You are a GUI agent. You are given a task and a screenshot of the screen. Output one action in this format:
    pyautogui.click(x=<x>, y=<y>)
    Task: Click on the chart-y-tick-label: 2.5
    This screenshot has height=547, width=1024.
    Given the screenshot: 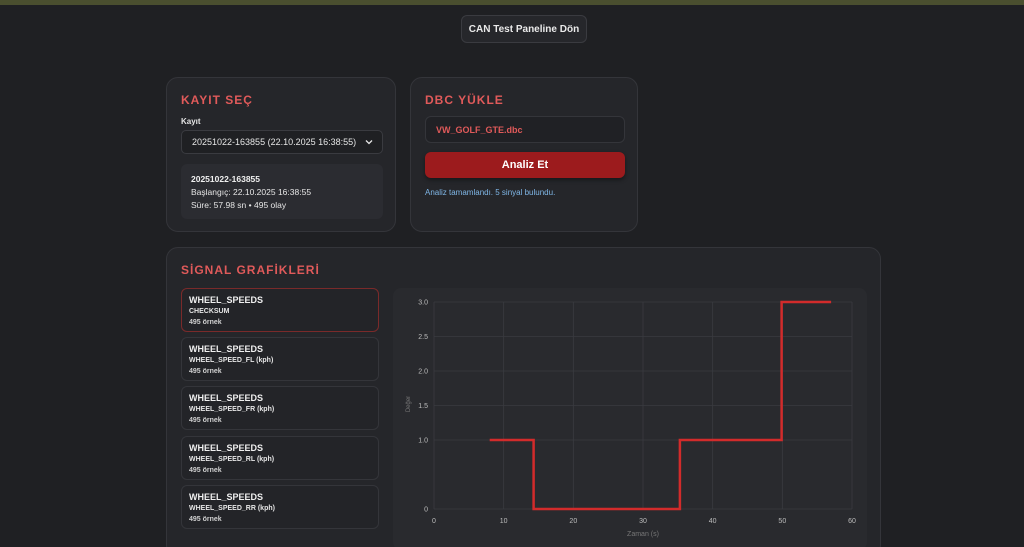 What is the action you would take?
    pyautogui.click(x=423, y=337)
    